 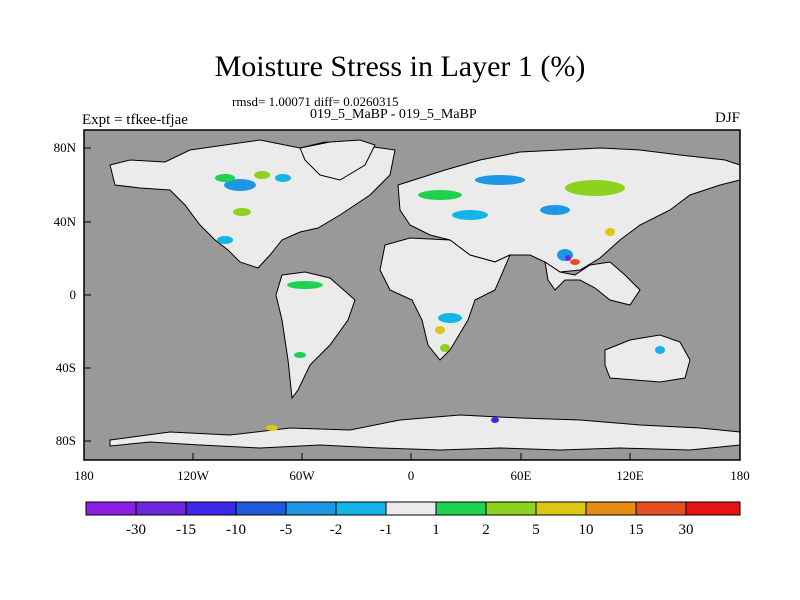 I want to click on colorbar-label: 10, so click(x=586, y=530).